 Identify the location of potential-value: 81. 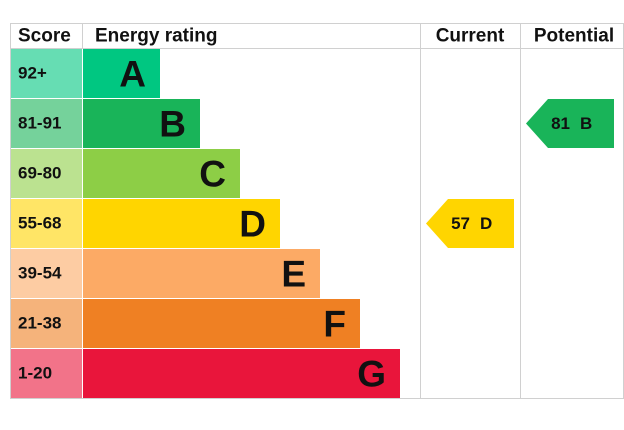
(560, 123).